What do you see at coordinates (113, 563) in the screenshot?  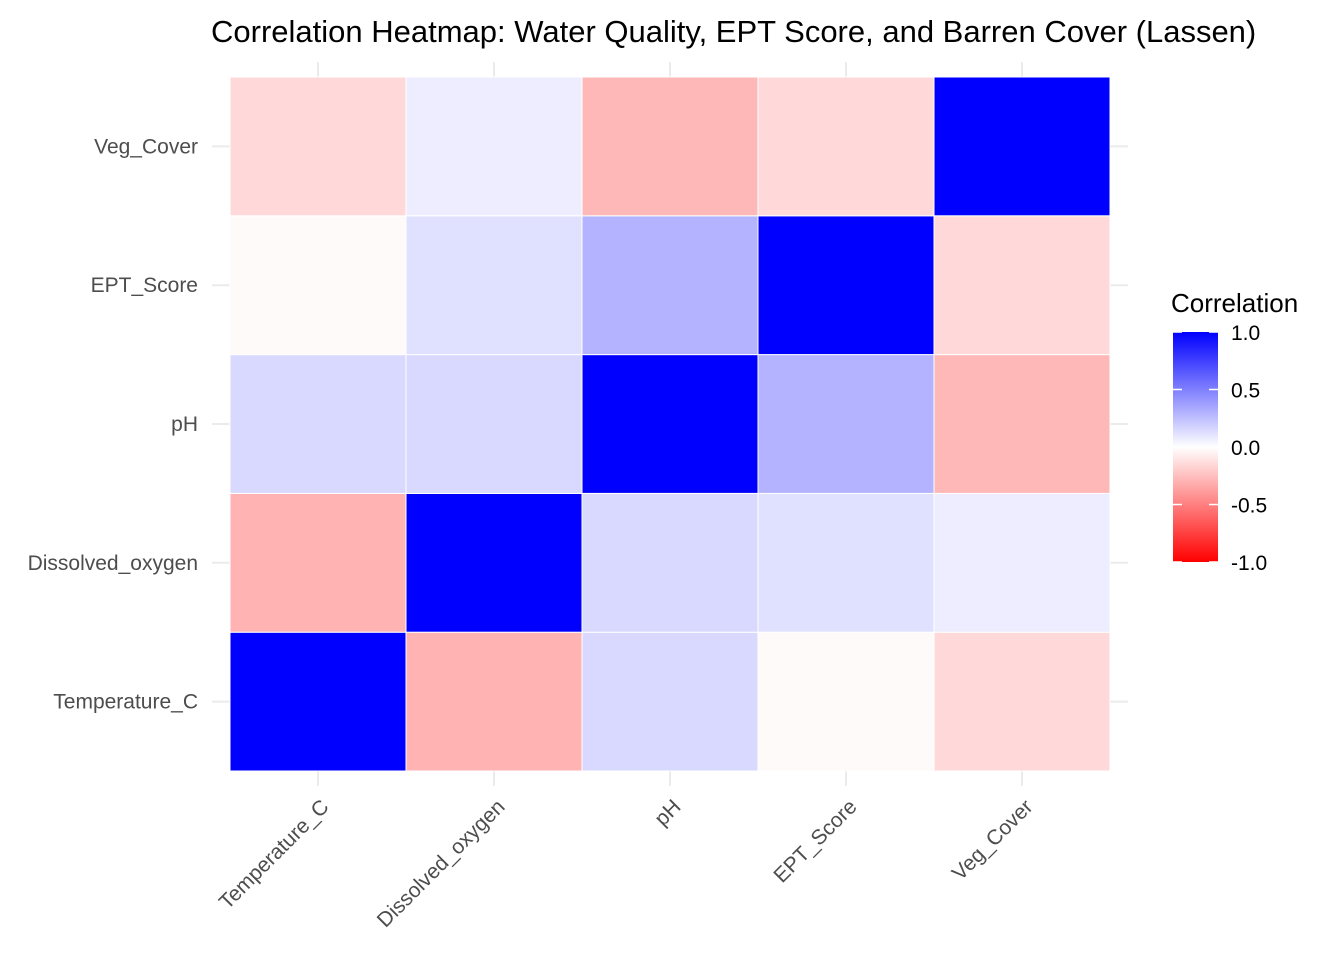 I see `y-tick-label: Dissolved_oxygen` at bounding box center [113, 563].